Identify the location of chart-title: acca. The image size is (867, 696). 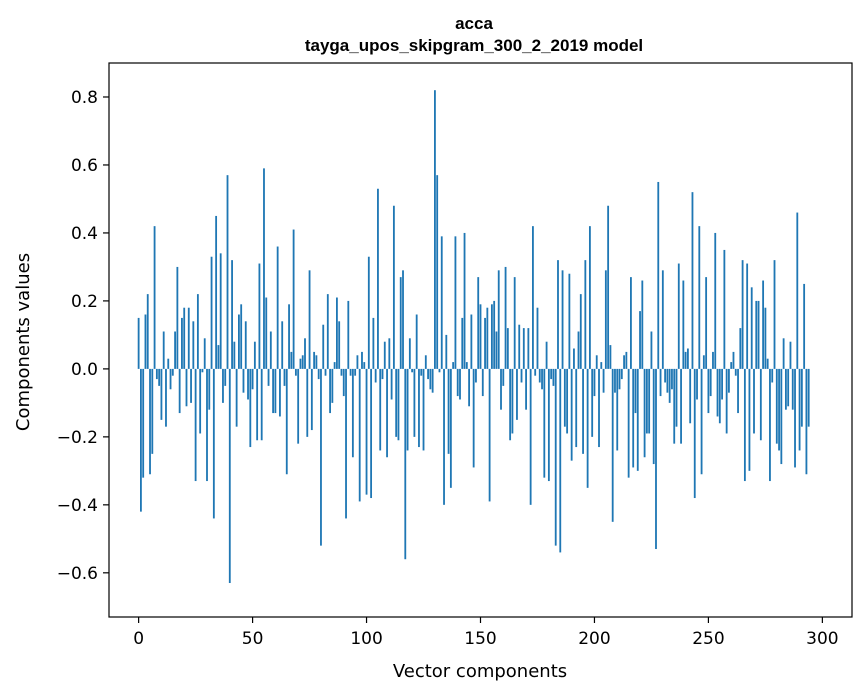
(474, 23).